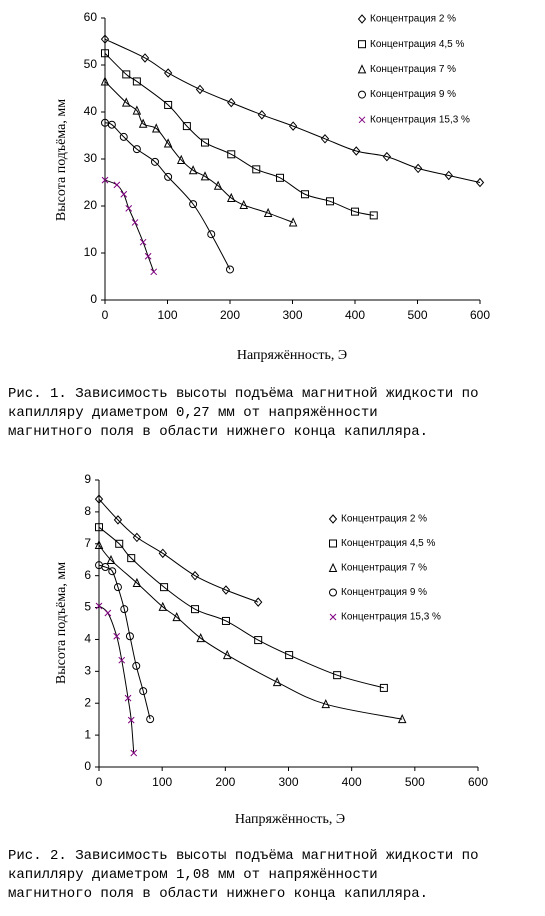 Image resolution: width=545 pixels, height=916 pixels. I want to click on y-tick-label: 7, so click(87, 543).